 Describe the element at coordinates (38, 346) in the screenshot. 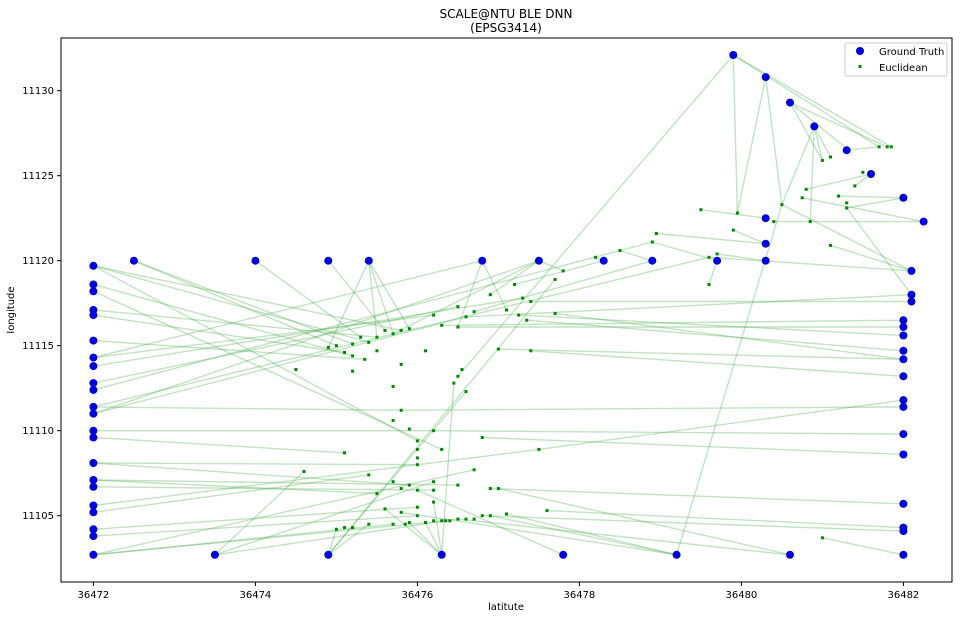

I see `y-tick-label: 11115` at that location.